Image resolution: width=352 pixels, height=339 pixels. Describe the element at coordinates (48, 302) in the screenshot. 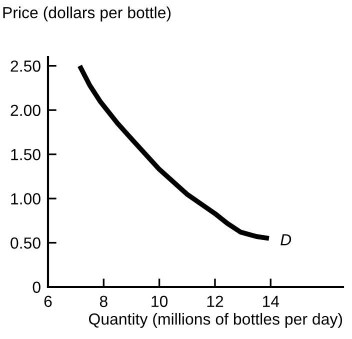

I see `x-tick-label: 6` at that location.